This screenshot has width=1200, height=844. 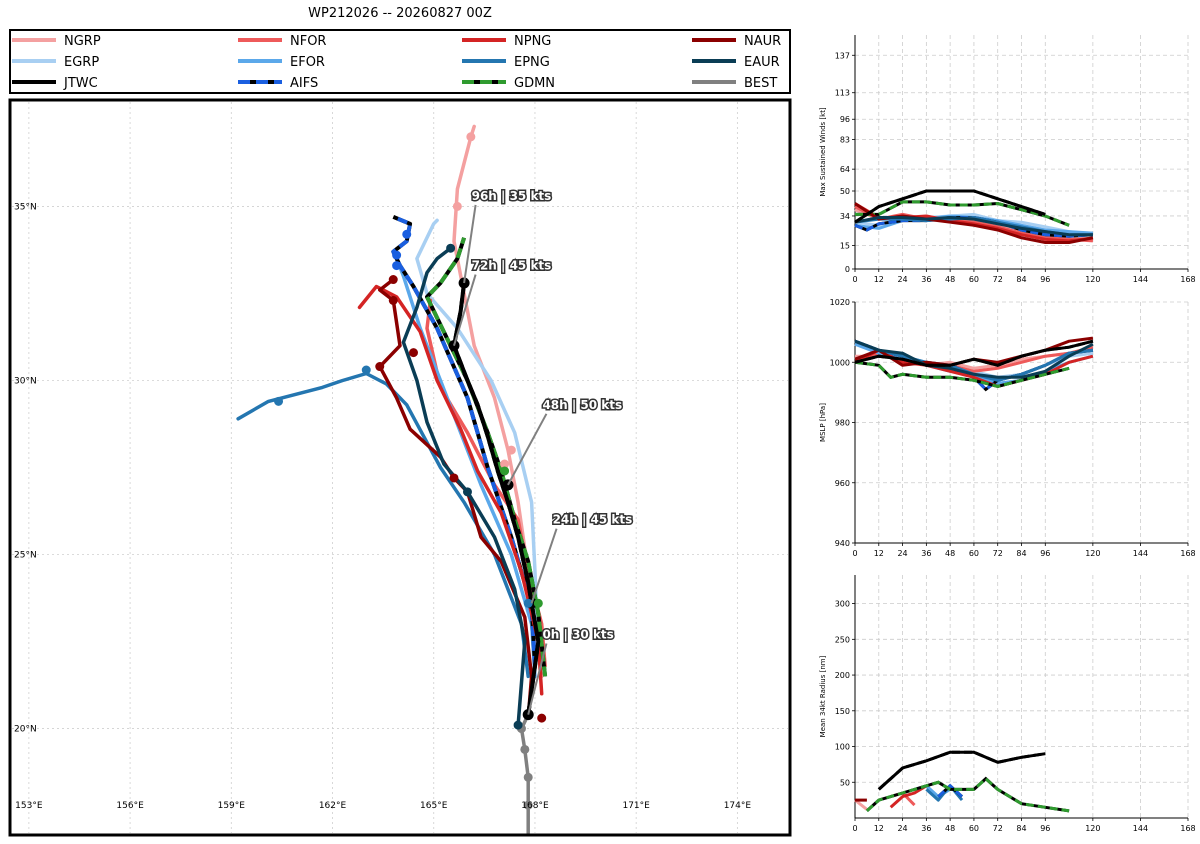 I want to click on annotation-label: 96h | 35 kts, so click(x=512, y=196).